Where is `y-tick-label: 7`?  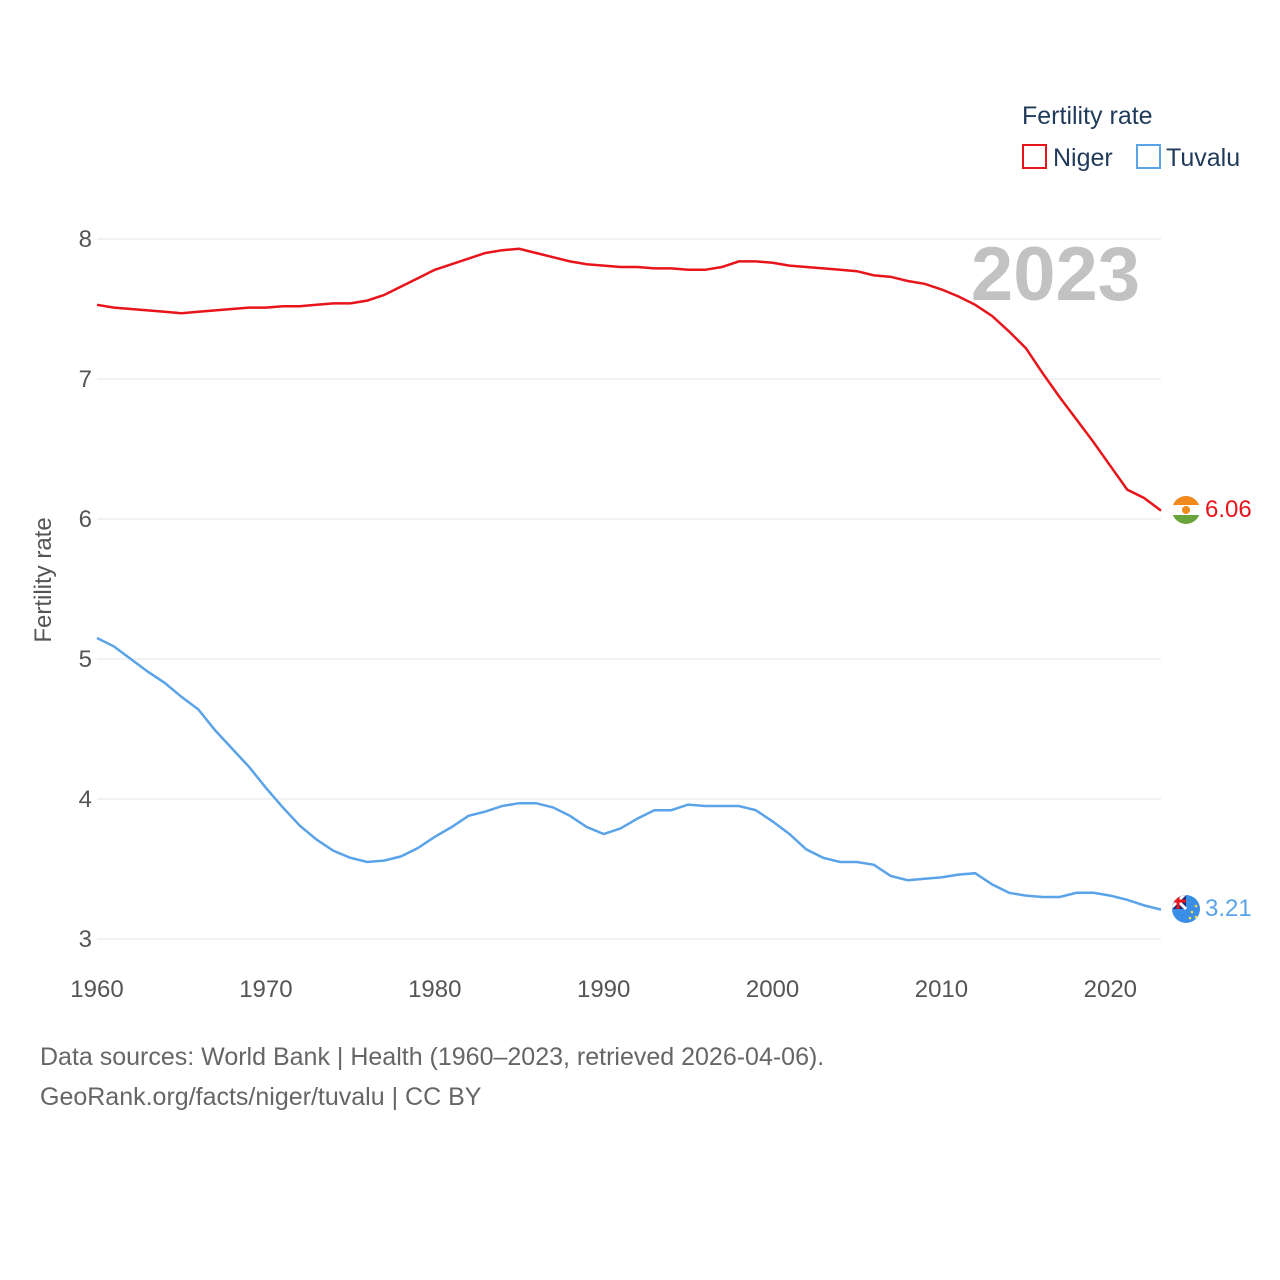
y-tick-label: 7 is located at coordinates (85, 379).